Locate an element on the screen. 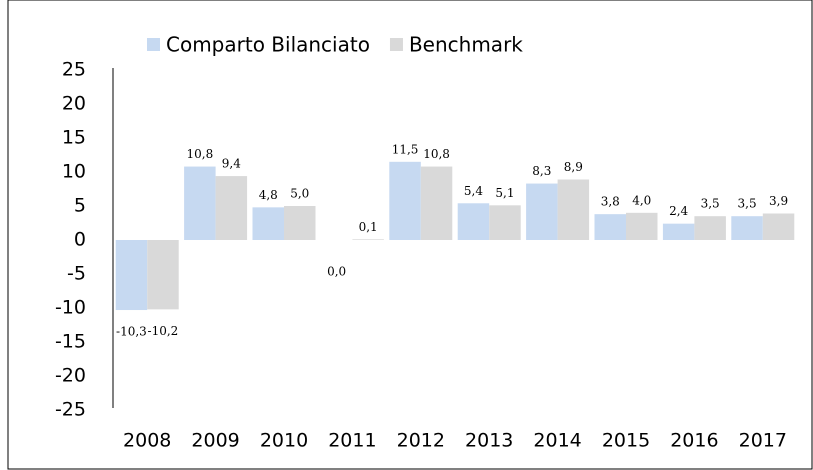  value-label: 3,8 is located at coordinates (610, 202).